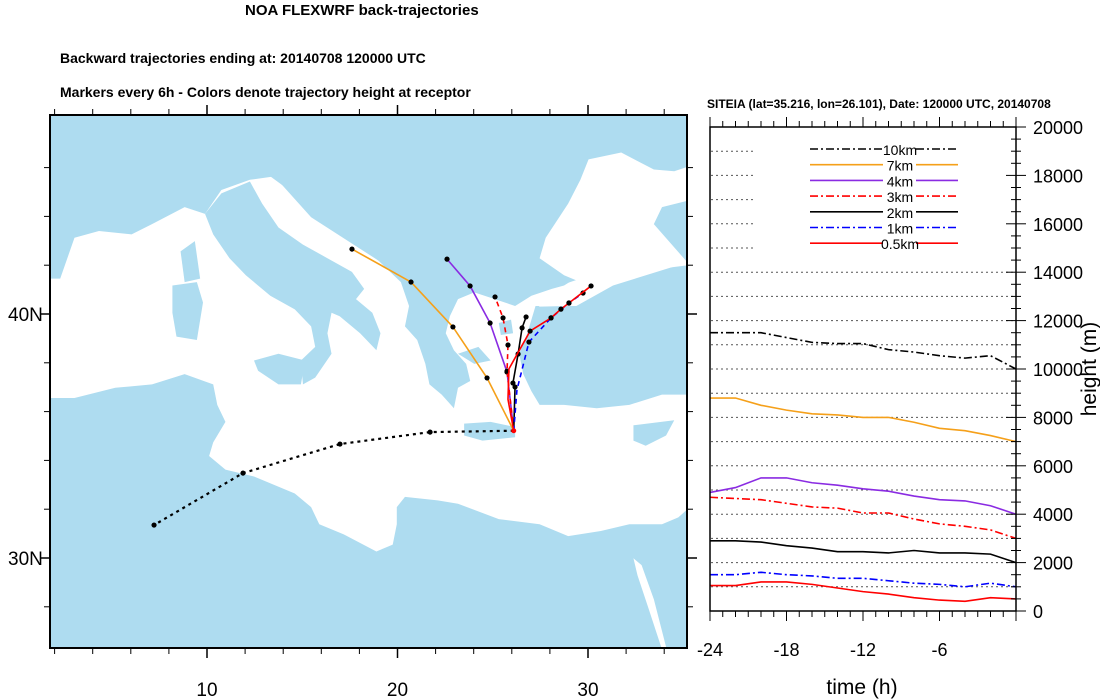  Describe the element at coordinates (863, 496) in the screenshot. I see `series-line-4km` at that location.